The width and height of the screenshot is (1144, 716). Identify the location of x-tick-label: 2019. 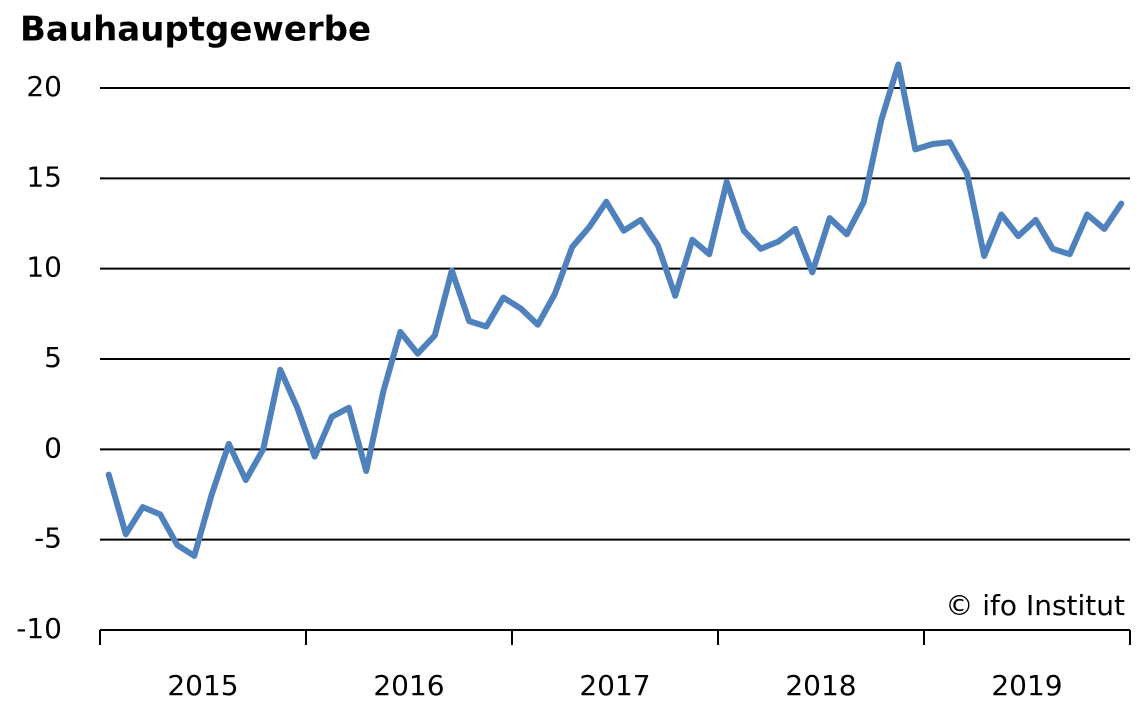
(1026, 685).